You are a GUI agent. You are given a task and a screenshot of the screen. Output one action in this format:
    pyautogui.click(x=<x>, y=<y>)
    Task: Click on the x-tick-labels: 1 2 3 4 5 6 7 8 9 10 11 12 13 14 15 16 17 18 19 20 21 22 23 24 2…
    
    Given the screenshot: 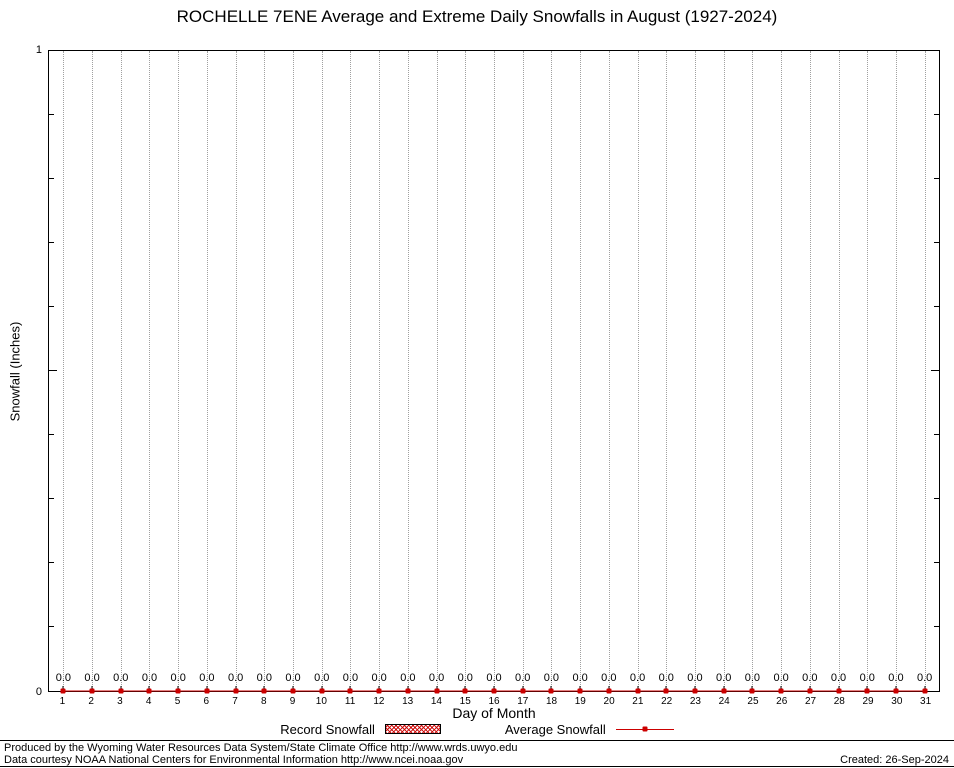 What is the action you would take?
    pyautogui.click(x=494, y=703)
    